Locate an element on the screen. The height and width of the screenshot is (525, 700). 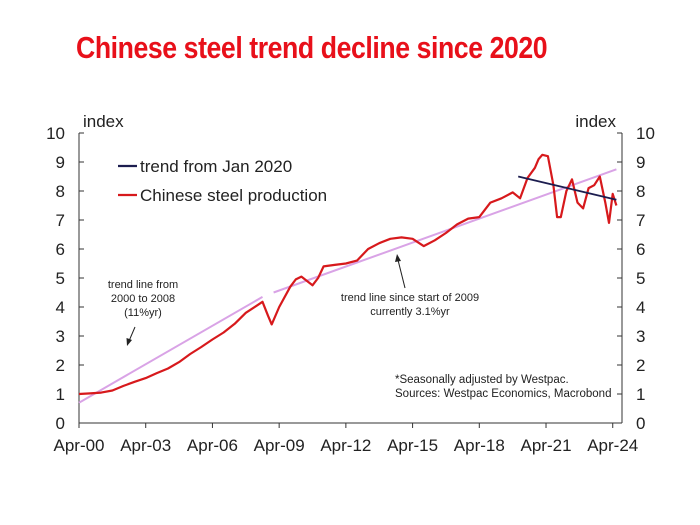
right-y-tick-label: 0 is located at coordinates (640, 423).